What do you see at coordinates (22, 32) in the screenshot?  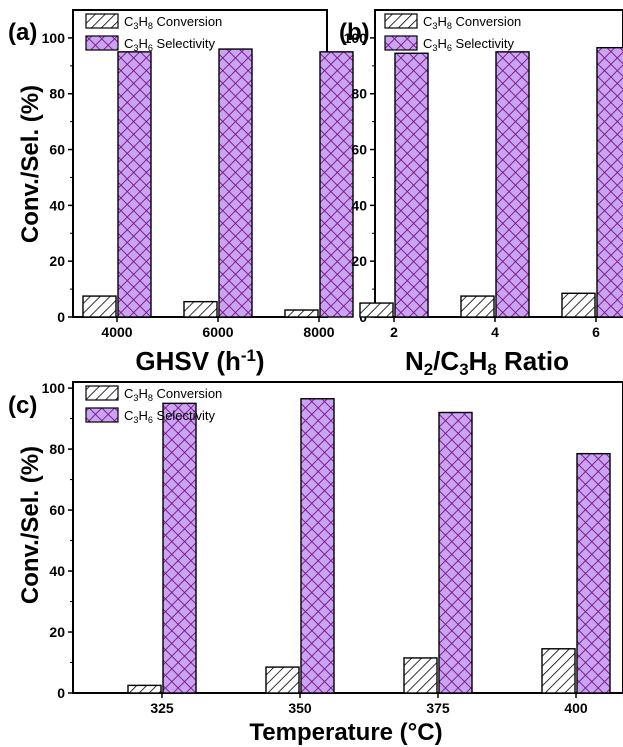 I see `panel-label: (a)` at bounding box center [22, 32].